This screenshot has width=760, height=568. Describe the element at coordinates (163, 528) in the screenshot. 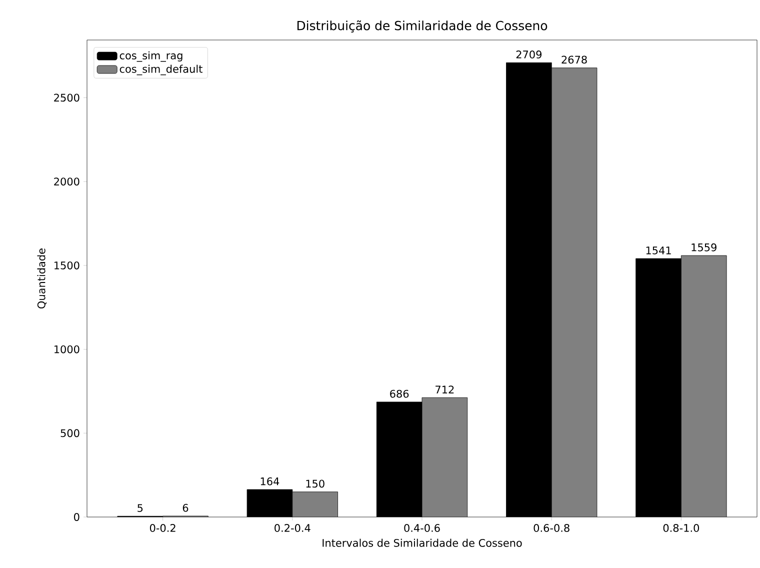

I see `x-tick-label: 0-0.2` at that location.